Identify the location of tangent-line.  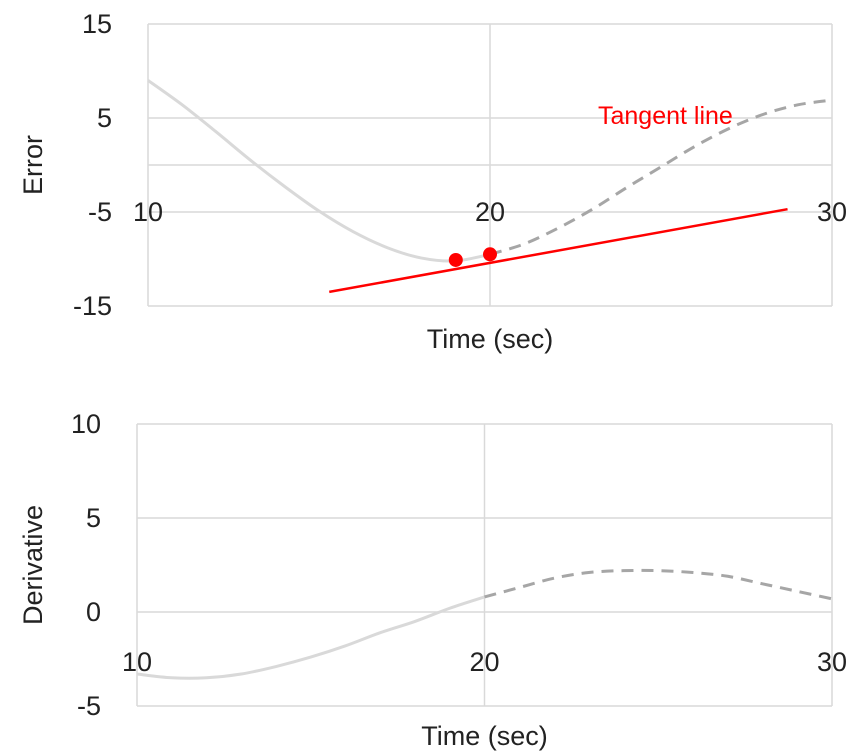
(558, 250).